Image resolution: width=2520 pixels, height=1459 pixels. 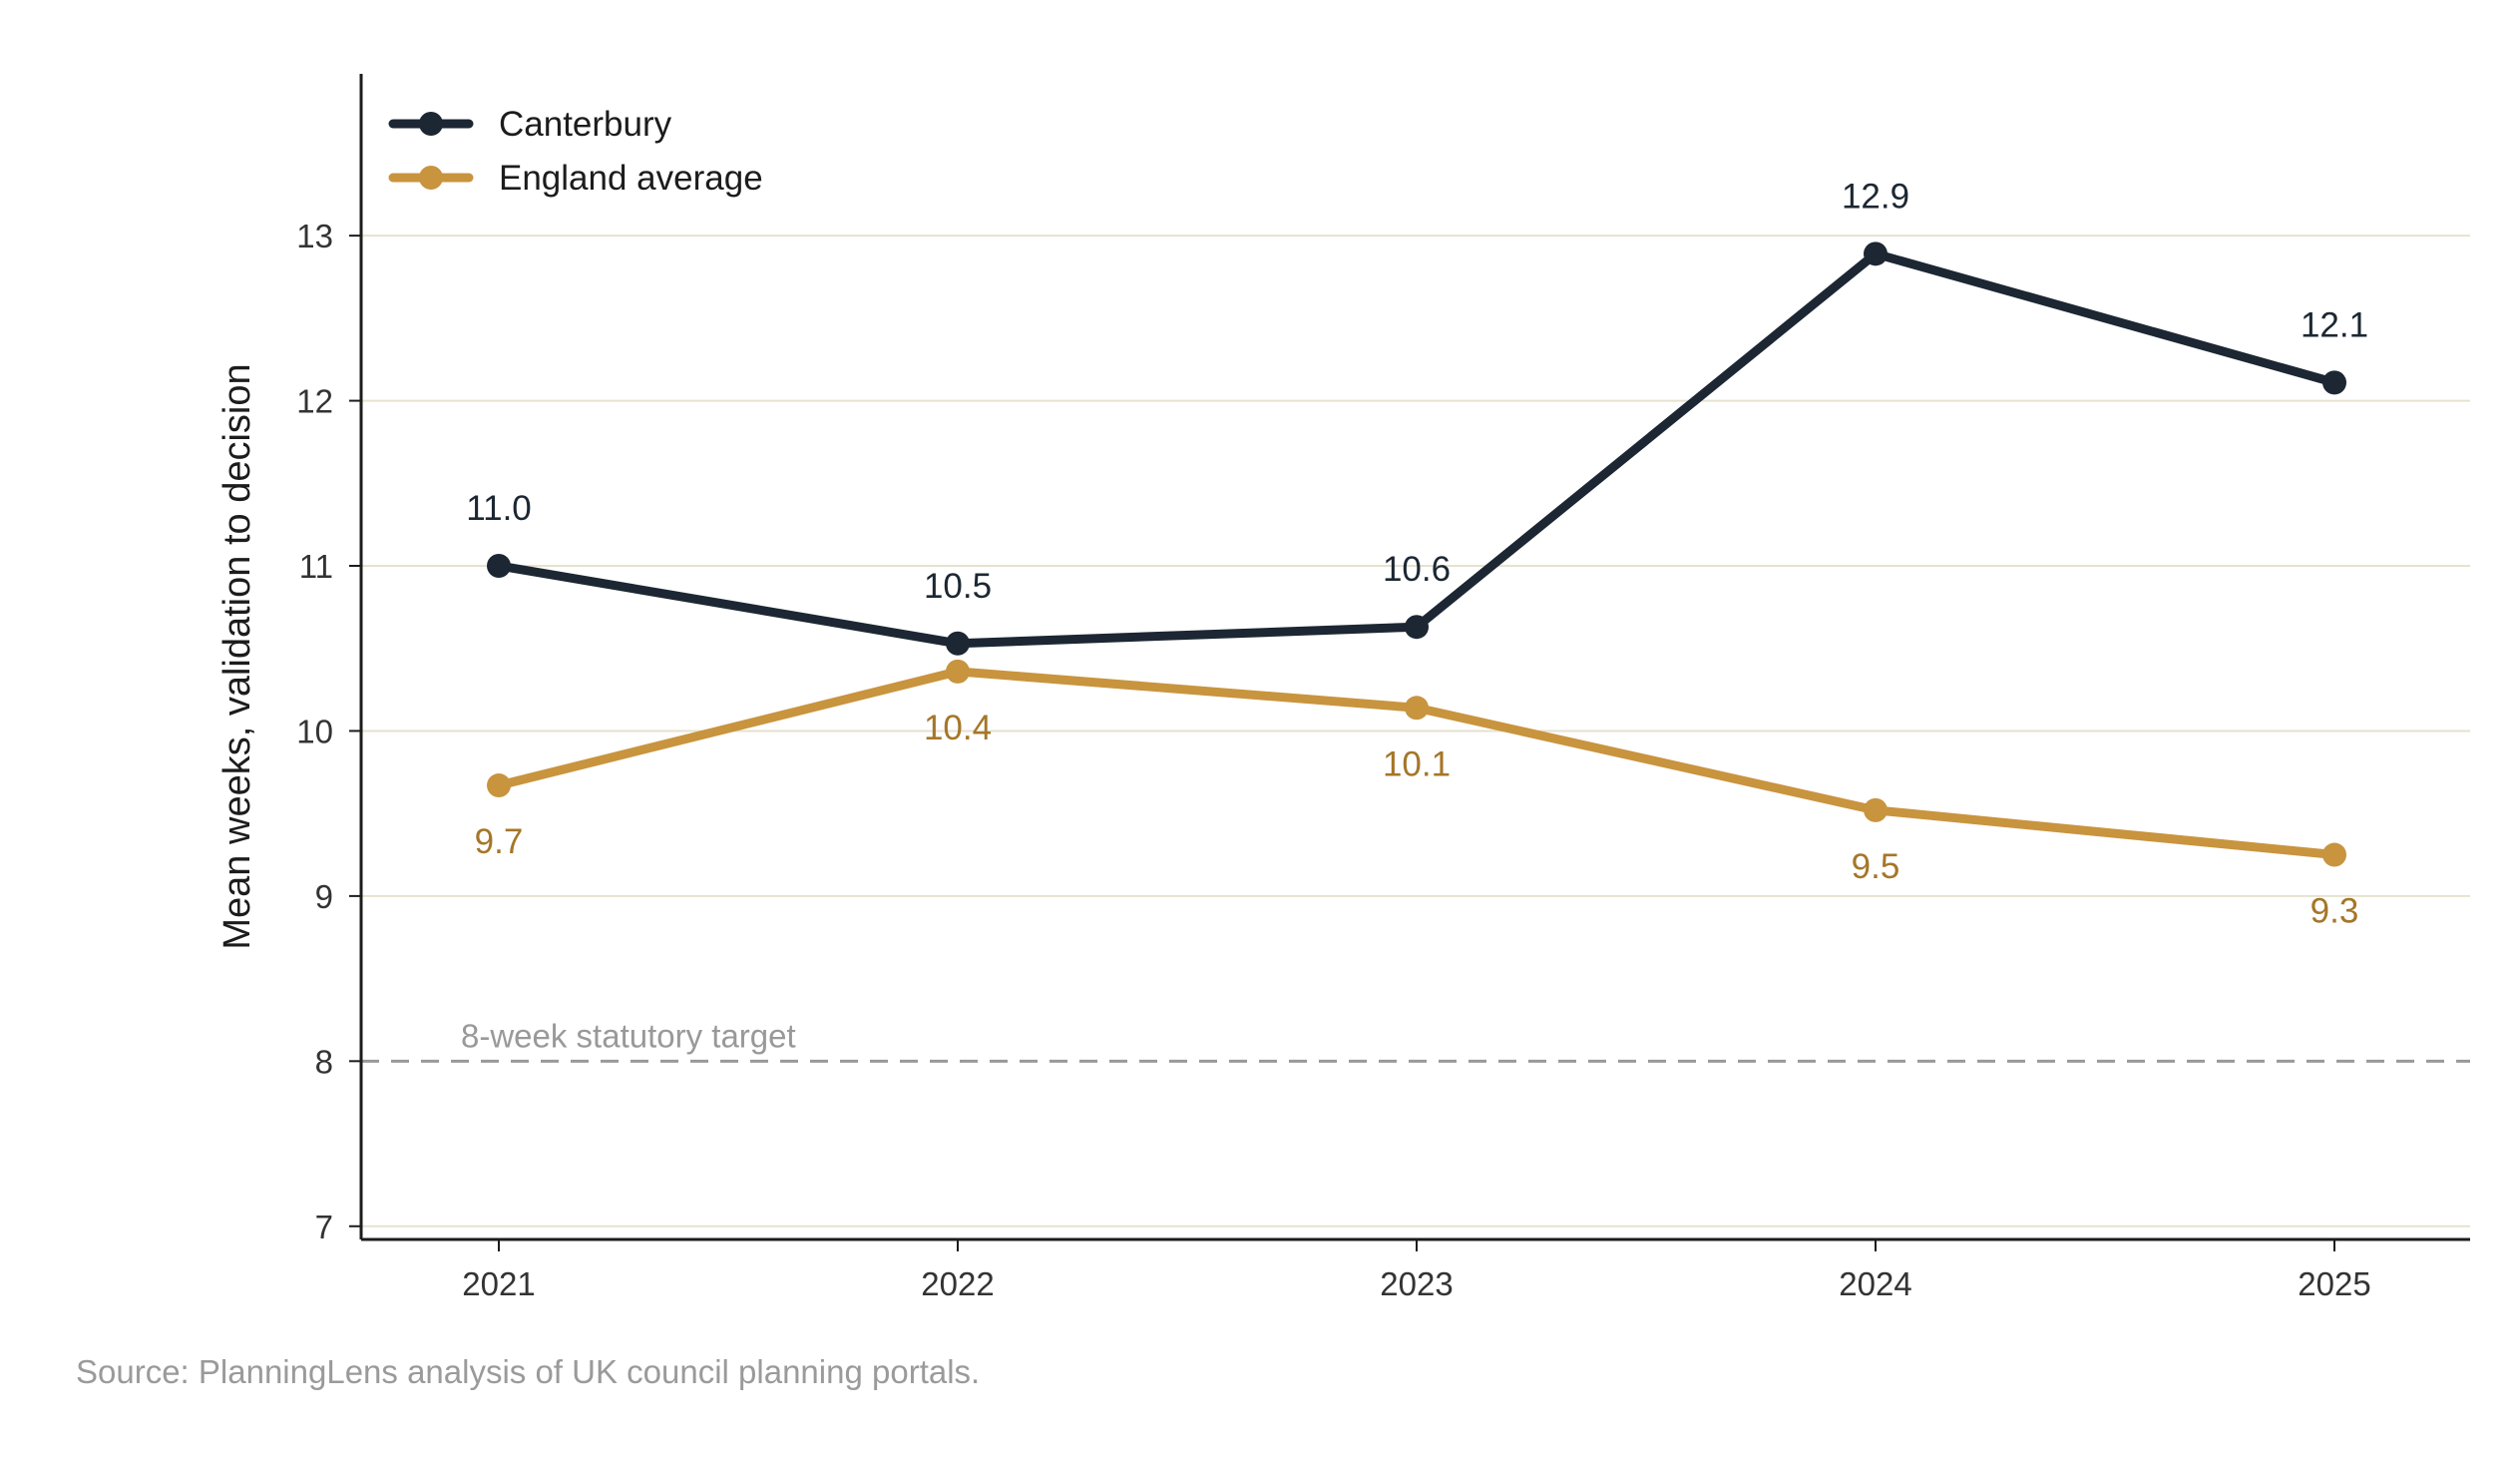 I want to click on legend-label: Canterbury, so click(x=585, y=125).